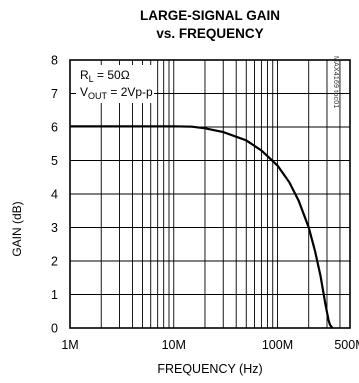 The height and width of the screenshot is (383, 359). What do you see at coordinates (54, 128) in the screenshot?
I see `y-tick-label: 6` at bounding box center [54, 128].